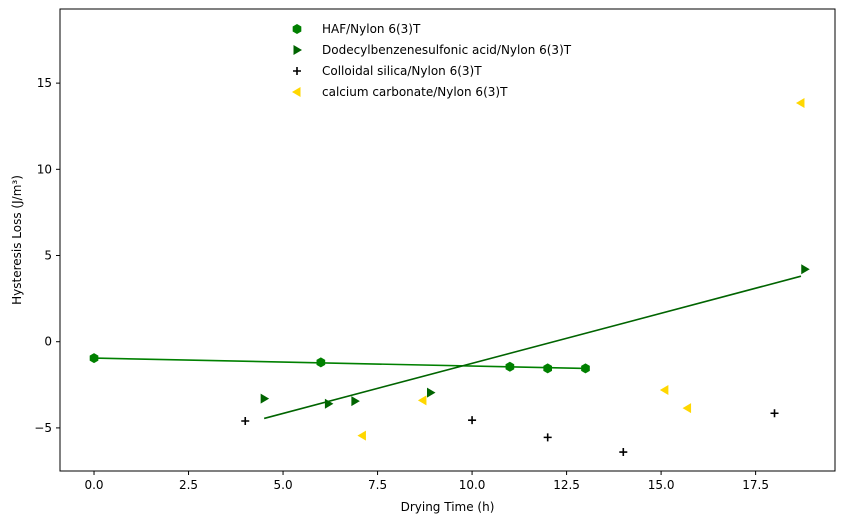 This screenshot has width=844, height=525. I want to click on legend-label: calcium carbonate/Nylon 6(3)T, so click(415, 92).